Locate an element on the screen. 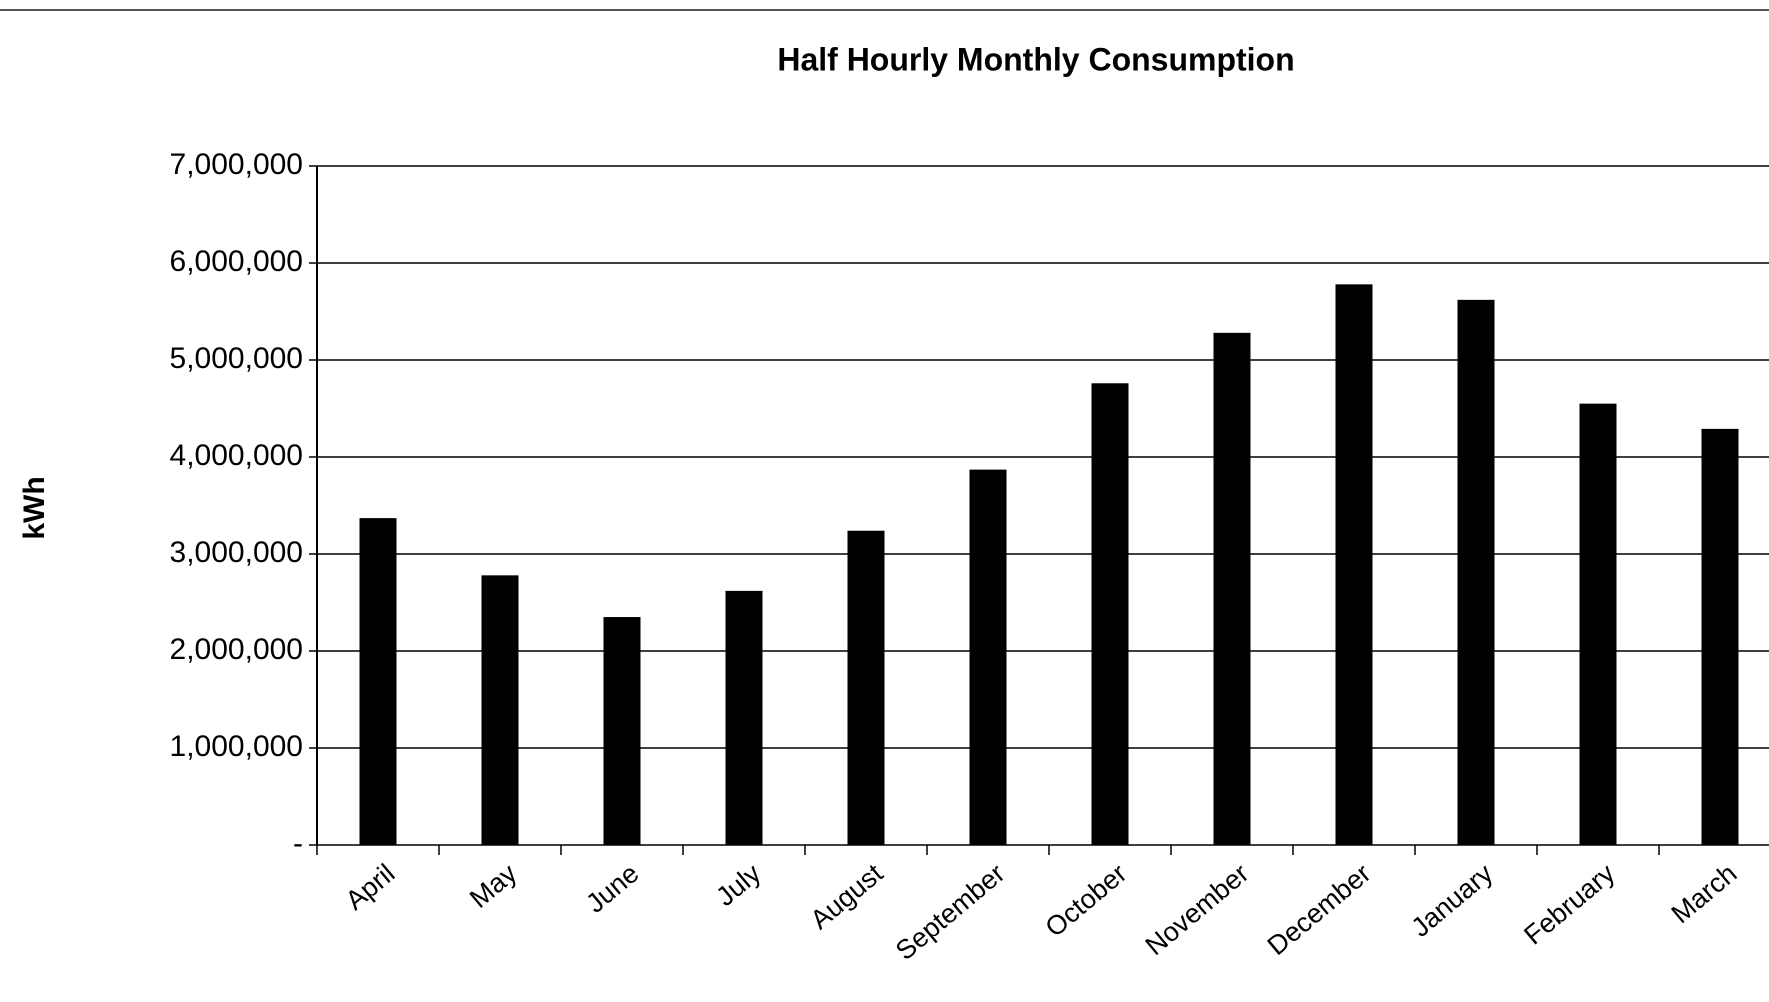 Image resolution: width=1769 pixels, height=1002 pixels. x-tick-label: July is located at coordinates (738, 885).